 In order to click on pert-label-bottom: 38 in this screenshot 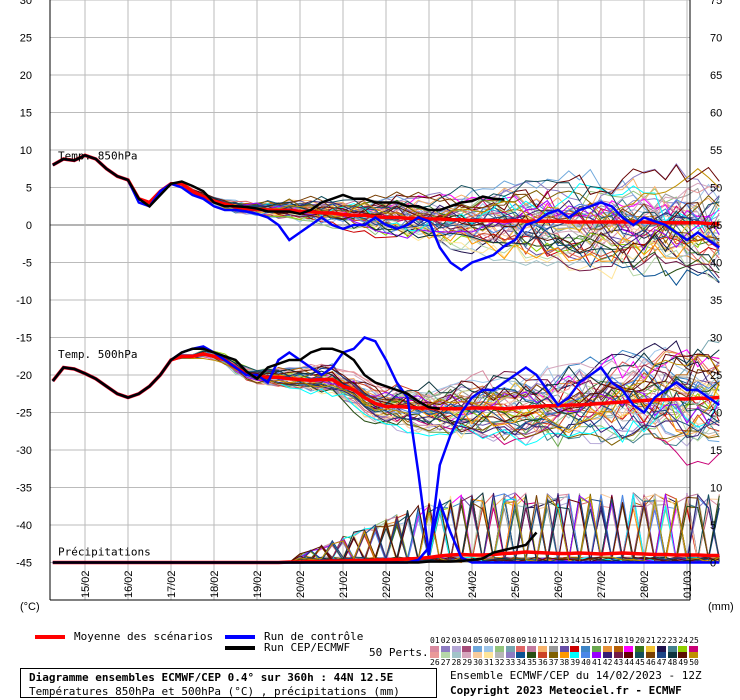, I will do `click(564, 662)`.